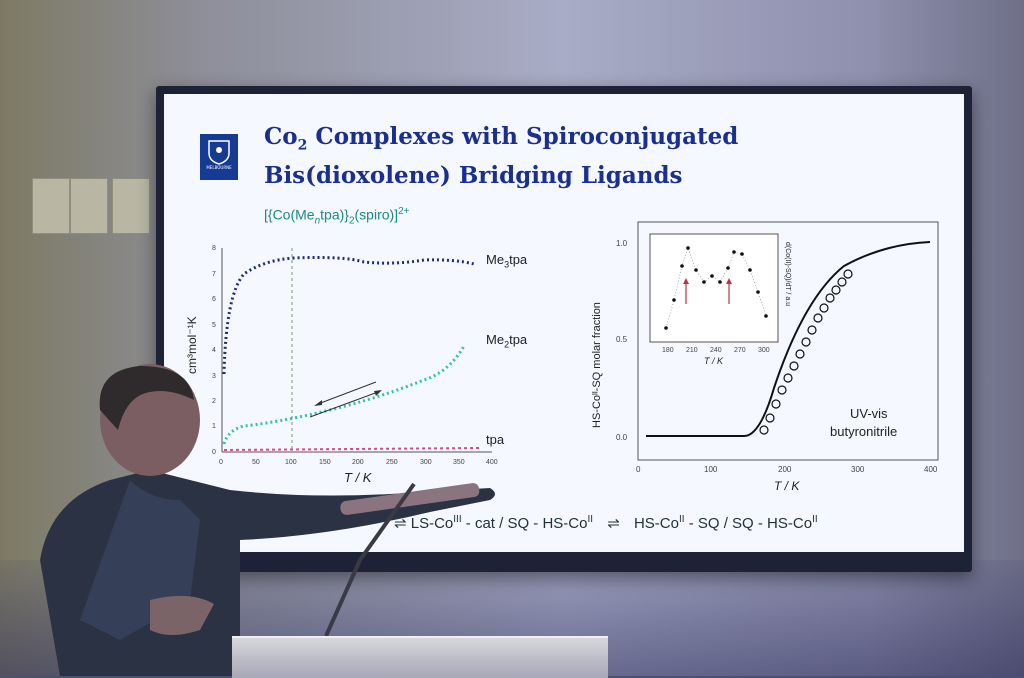 This screenshot has height=678, width=1024. I want to click on inset-xtick: 270, so click(740, 350).